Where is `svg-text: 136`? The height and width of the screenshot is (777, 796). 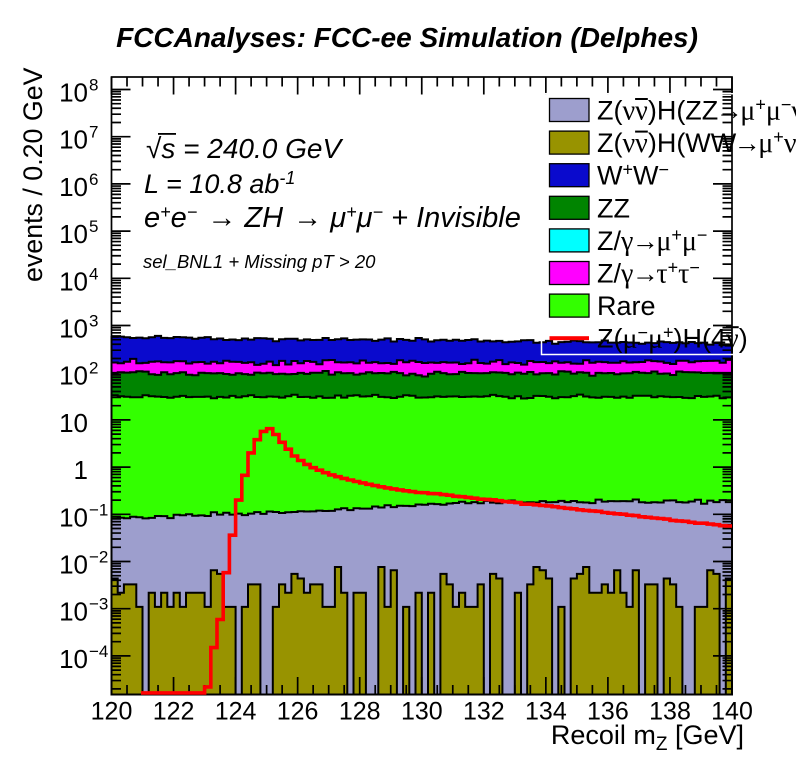 svg-text: 136 is located at coordinates (608, 712).